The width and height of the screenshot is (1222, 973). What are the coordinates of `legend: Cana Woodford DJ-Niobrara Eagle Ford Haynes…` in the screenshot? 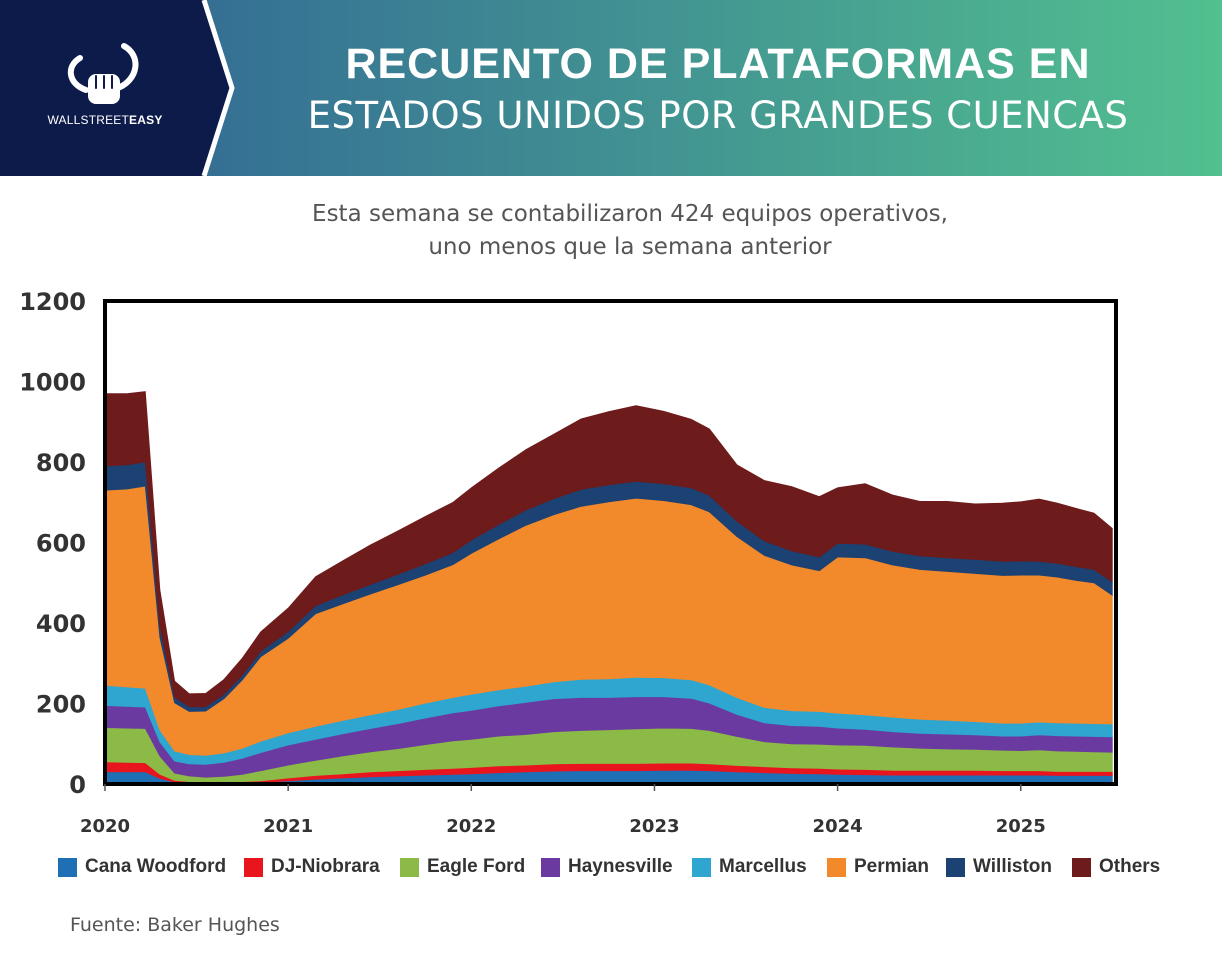 It's located at (618, 869).